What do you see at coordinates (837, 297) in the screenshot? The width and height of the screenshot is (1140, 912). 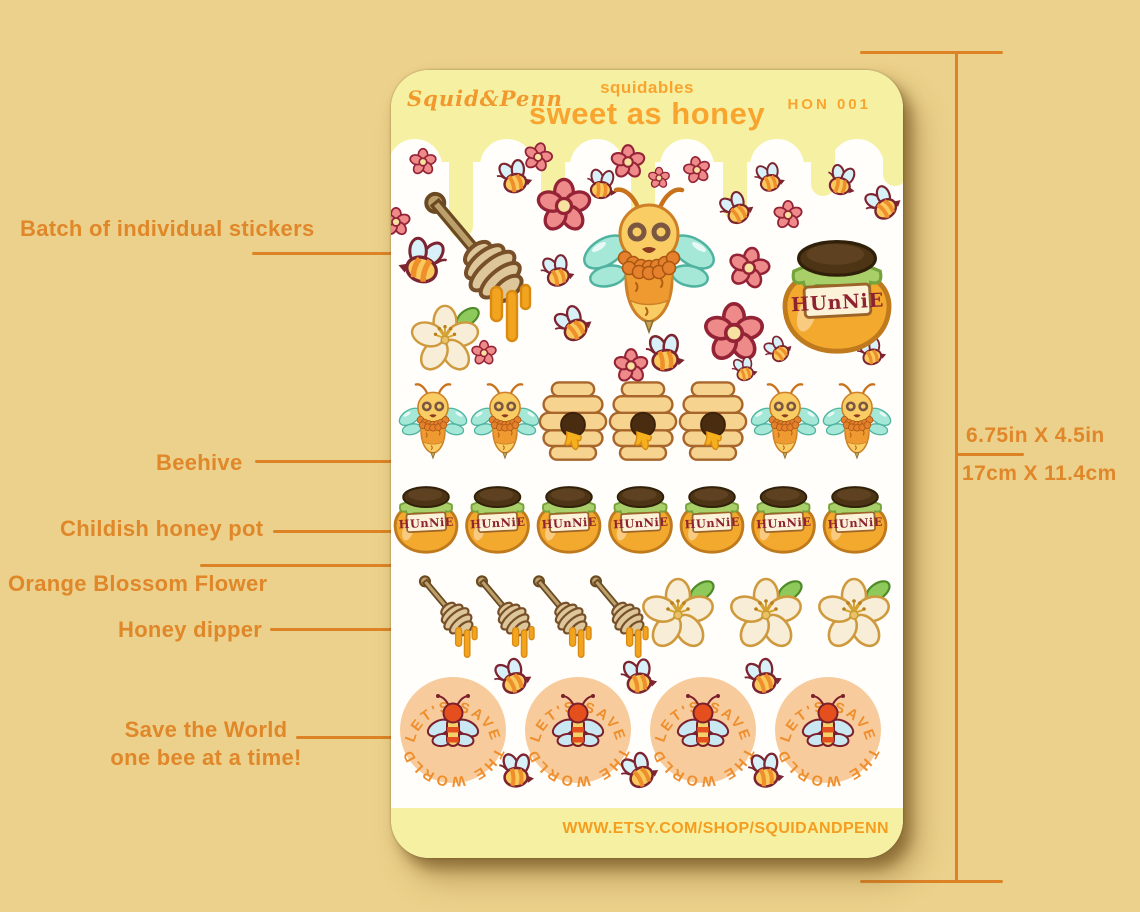 I see `honeypot-large-sticker` at bounding box center [837, 297].